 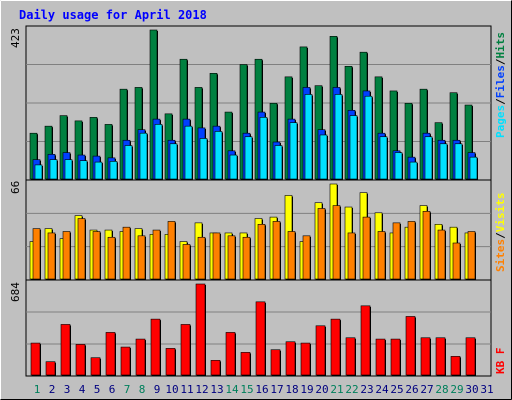 What do you see at coordinates (276, 389) in the screenshot?
I see `x-label-day-17: 17` at bounding box center [276, 389].